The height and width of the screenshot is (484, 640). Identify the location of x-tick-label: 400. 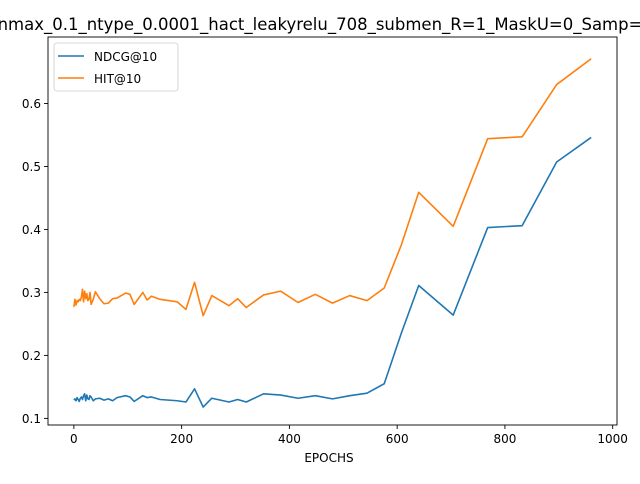
(289, 439).